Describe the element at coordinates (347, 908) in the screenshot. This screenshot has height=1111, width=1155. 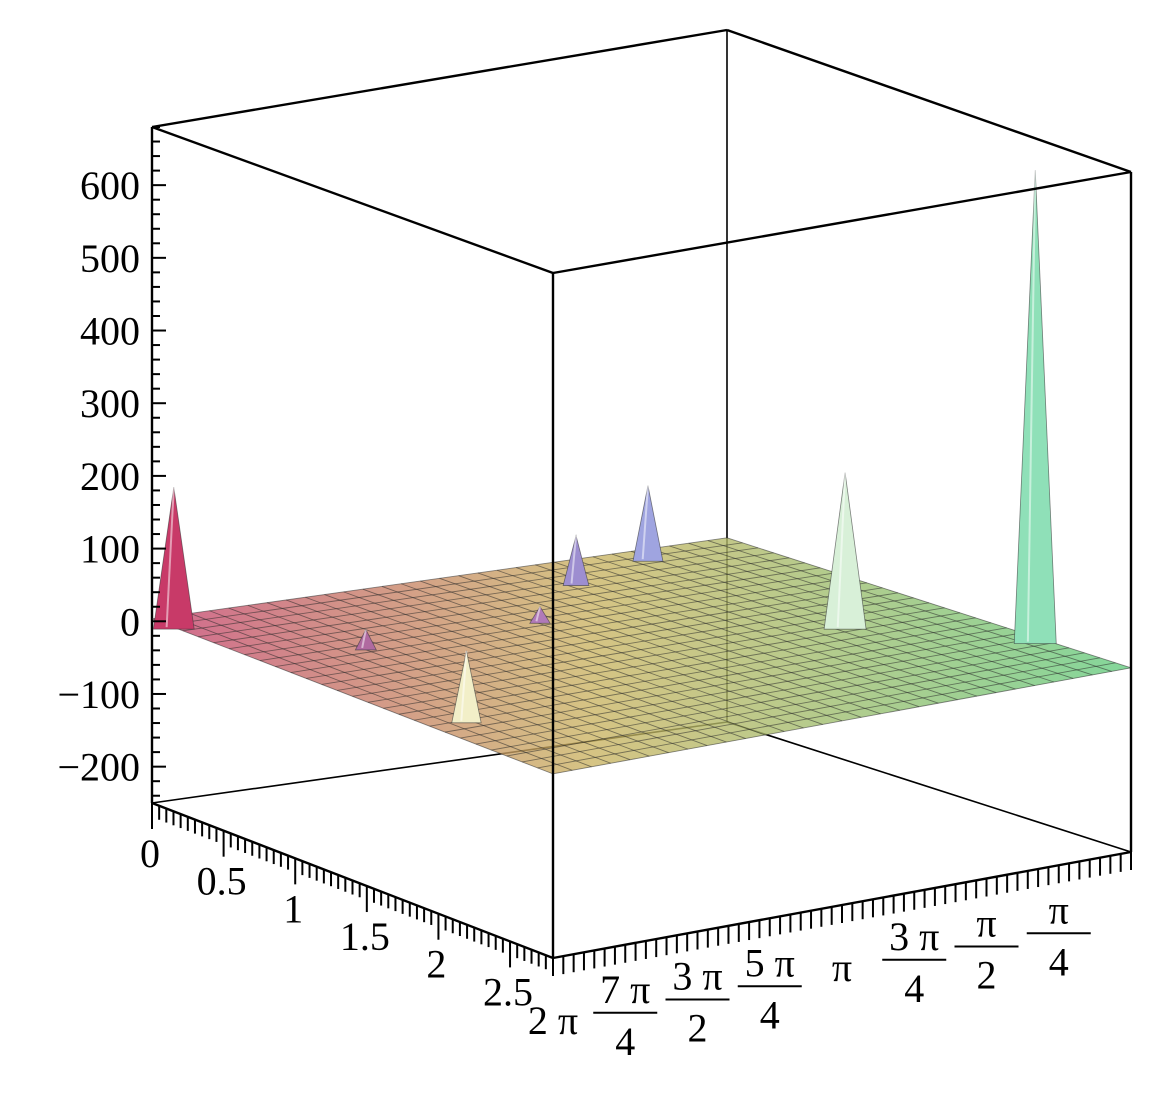
I see `x-axis: 0 0.5 1 1.5 2 2.5` at that location.